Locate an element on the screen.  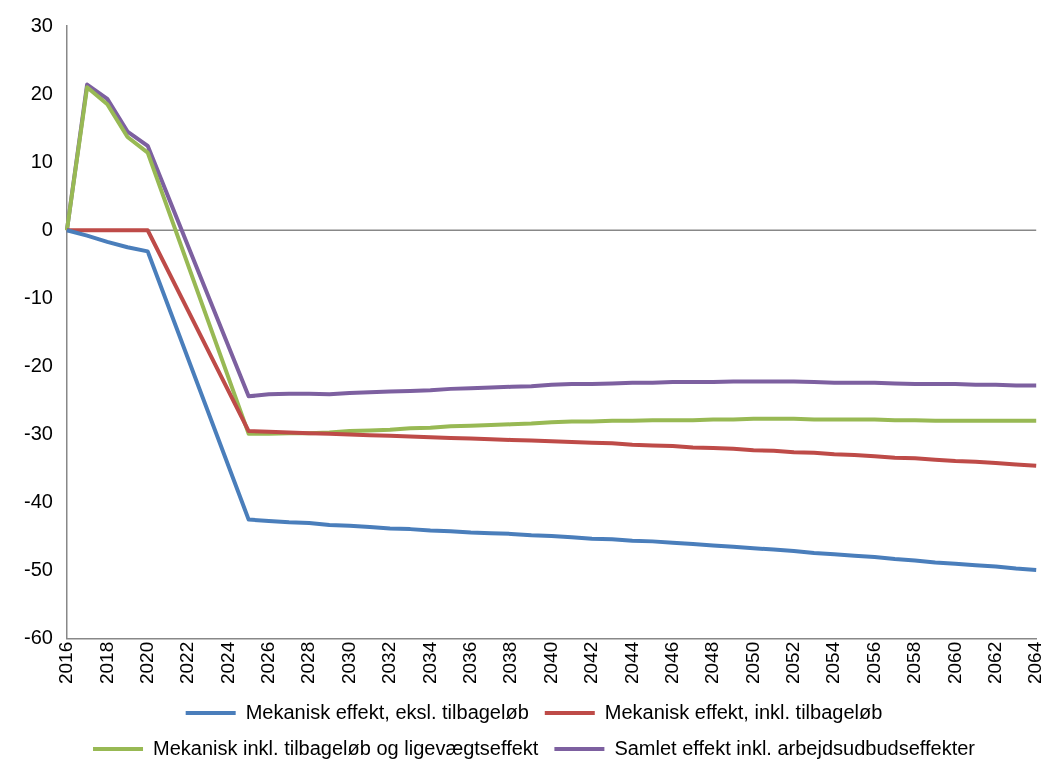
y-tick-label: -30 is located at coordinates (38, 433).